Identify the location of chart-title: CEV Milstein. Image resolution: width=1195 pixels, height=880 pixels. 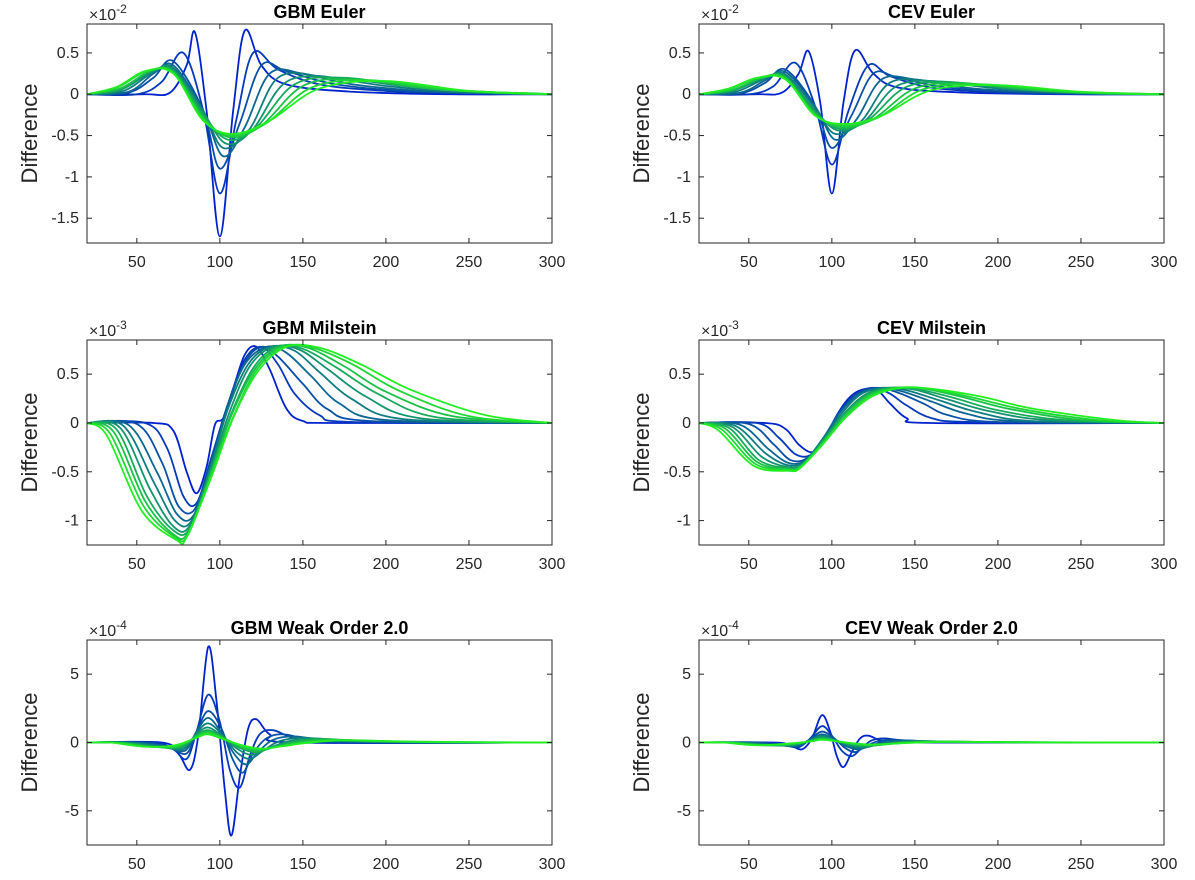
(931, 328).